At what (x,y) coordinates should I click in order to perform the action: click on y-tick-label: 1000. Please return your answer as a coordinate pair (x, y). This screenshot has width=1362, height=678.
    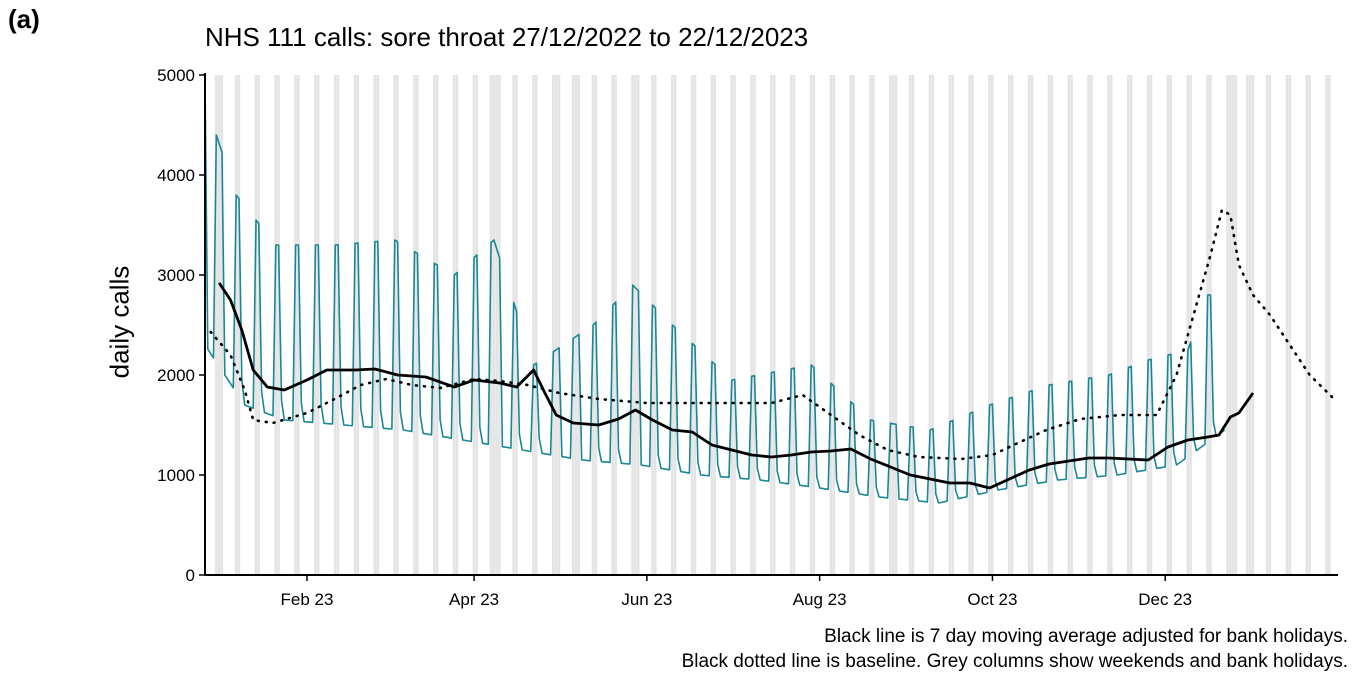
    Looking at the image, I should click on (176, 475).